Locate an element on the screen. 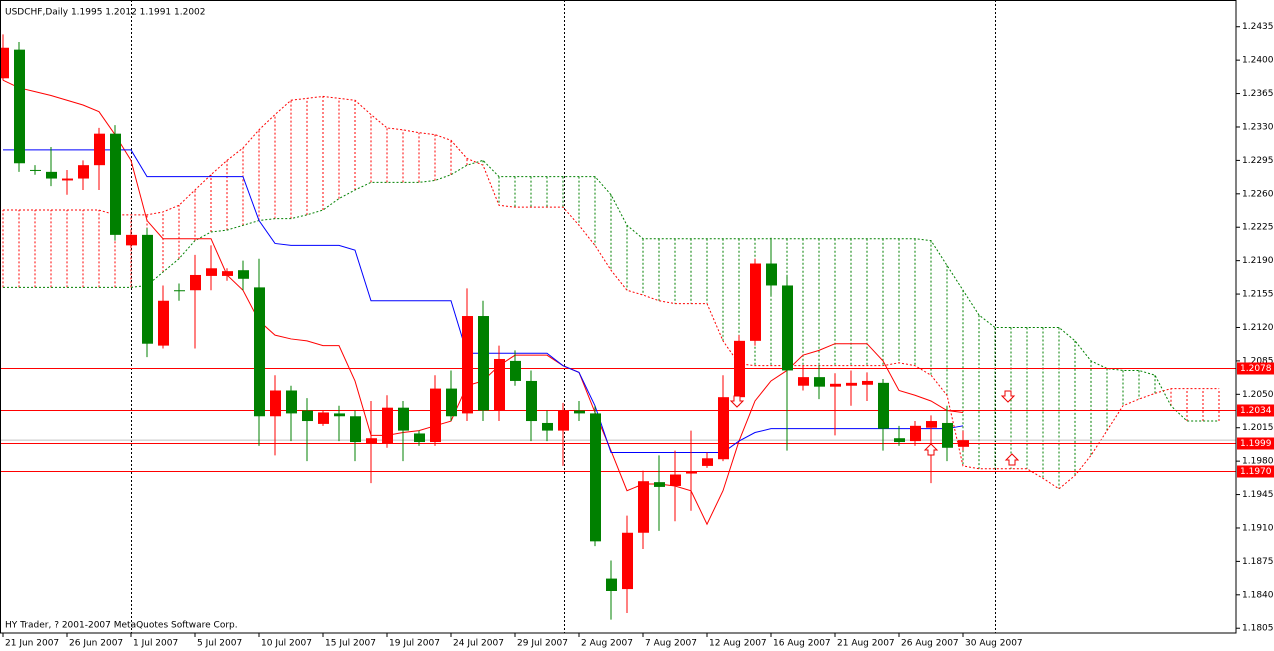 The height and width of the screenshot is (651, 1274). level-label: 1.2034 is located at coordinates (1256, 411).